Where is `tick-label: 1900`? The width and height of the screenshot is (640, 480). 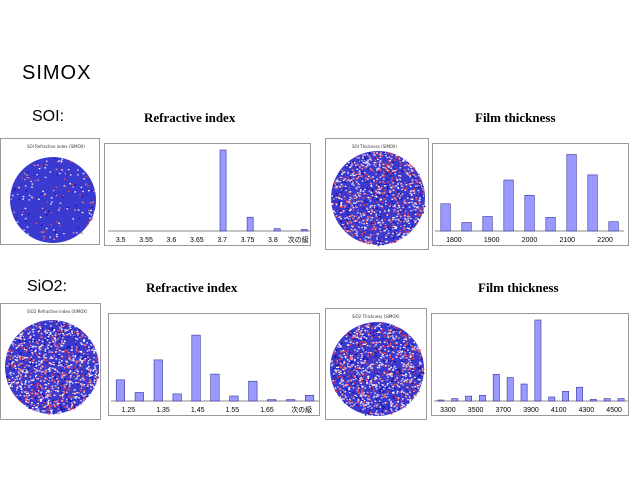
tick-label: 1900 is located at coordinates (492, 240).